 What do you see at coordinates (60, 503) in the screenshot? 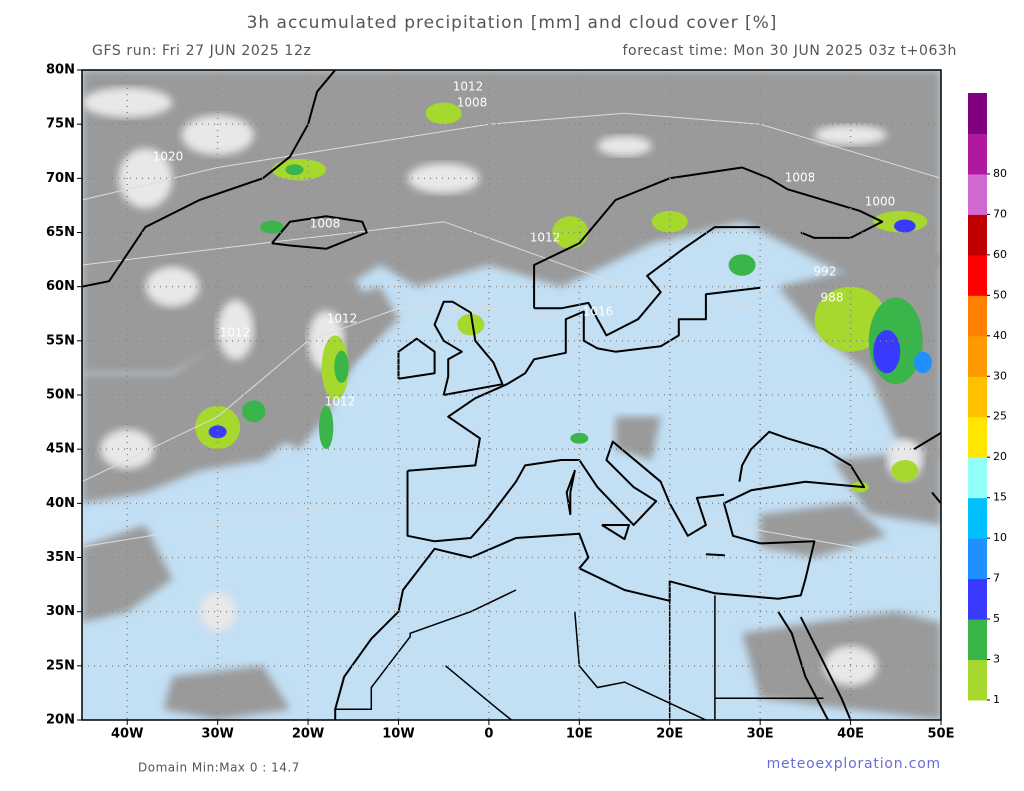
I see `lat-tick-label: 40N` at bounding box center [60, 503].